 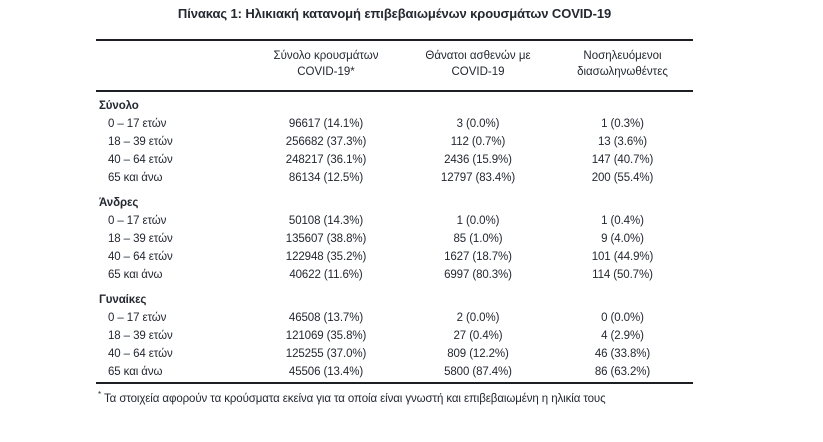 I want to click on cases-cell: 45506 (13.4%), so click(x=326, y=372).